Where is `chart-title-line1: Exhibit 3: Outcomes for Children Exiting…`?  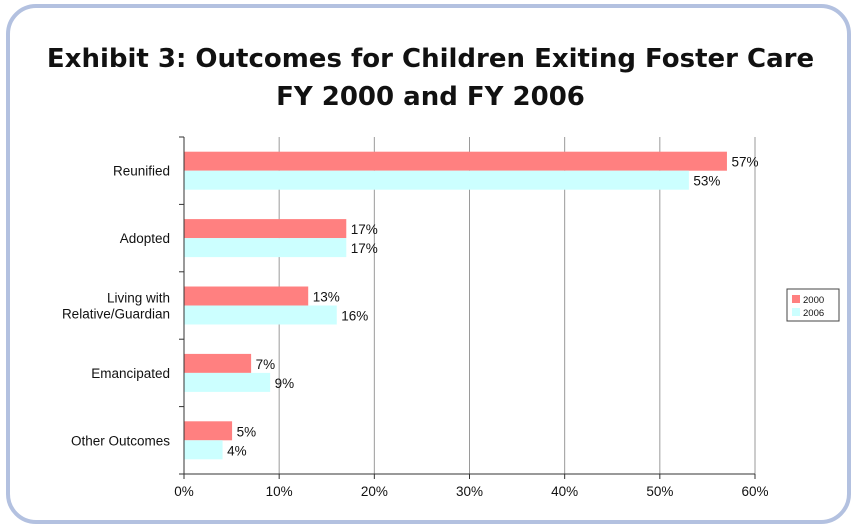 chart-title-line1: Exhibit 3: Outcomes for Children Exiting… is located at coordinates (430, 59).